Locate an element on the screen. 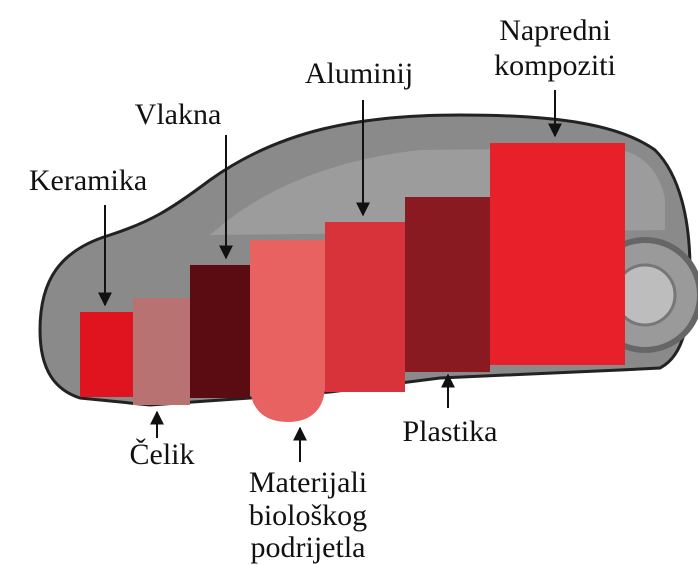 The width and height of the screenshot is (698, 565). bar-bio is located at coordinates (287, 331).